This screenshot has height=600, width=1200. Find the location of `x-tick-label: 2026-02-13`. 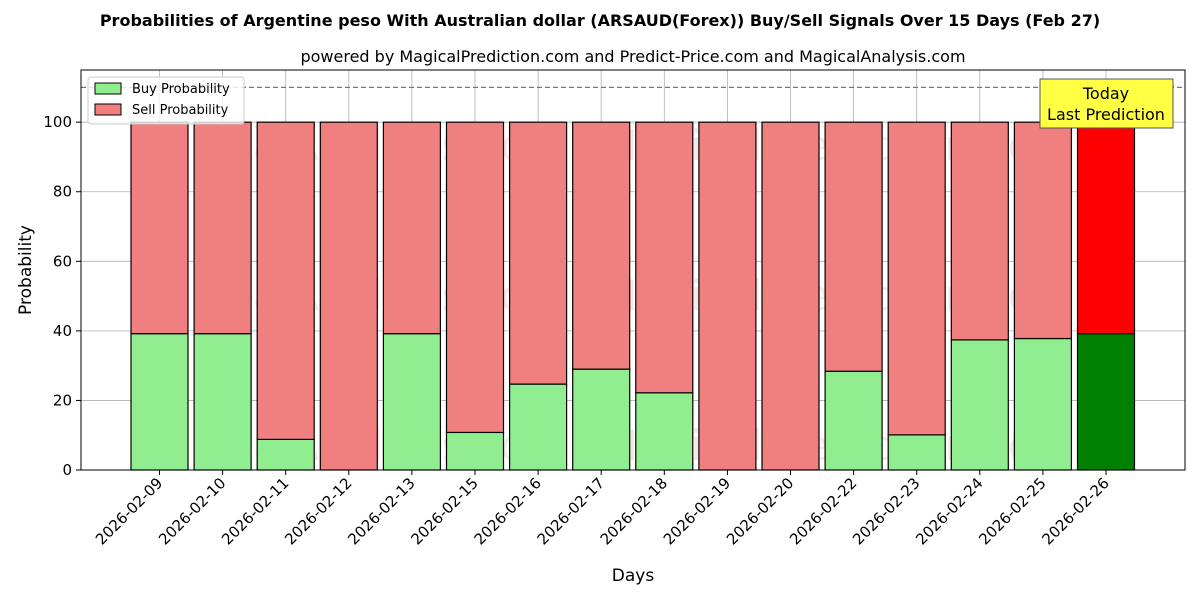

x-tick-label: 2026-02-13 is located at coordinates (381, 511).